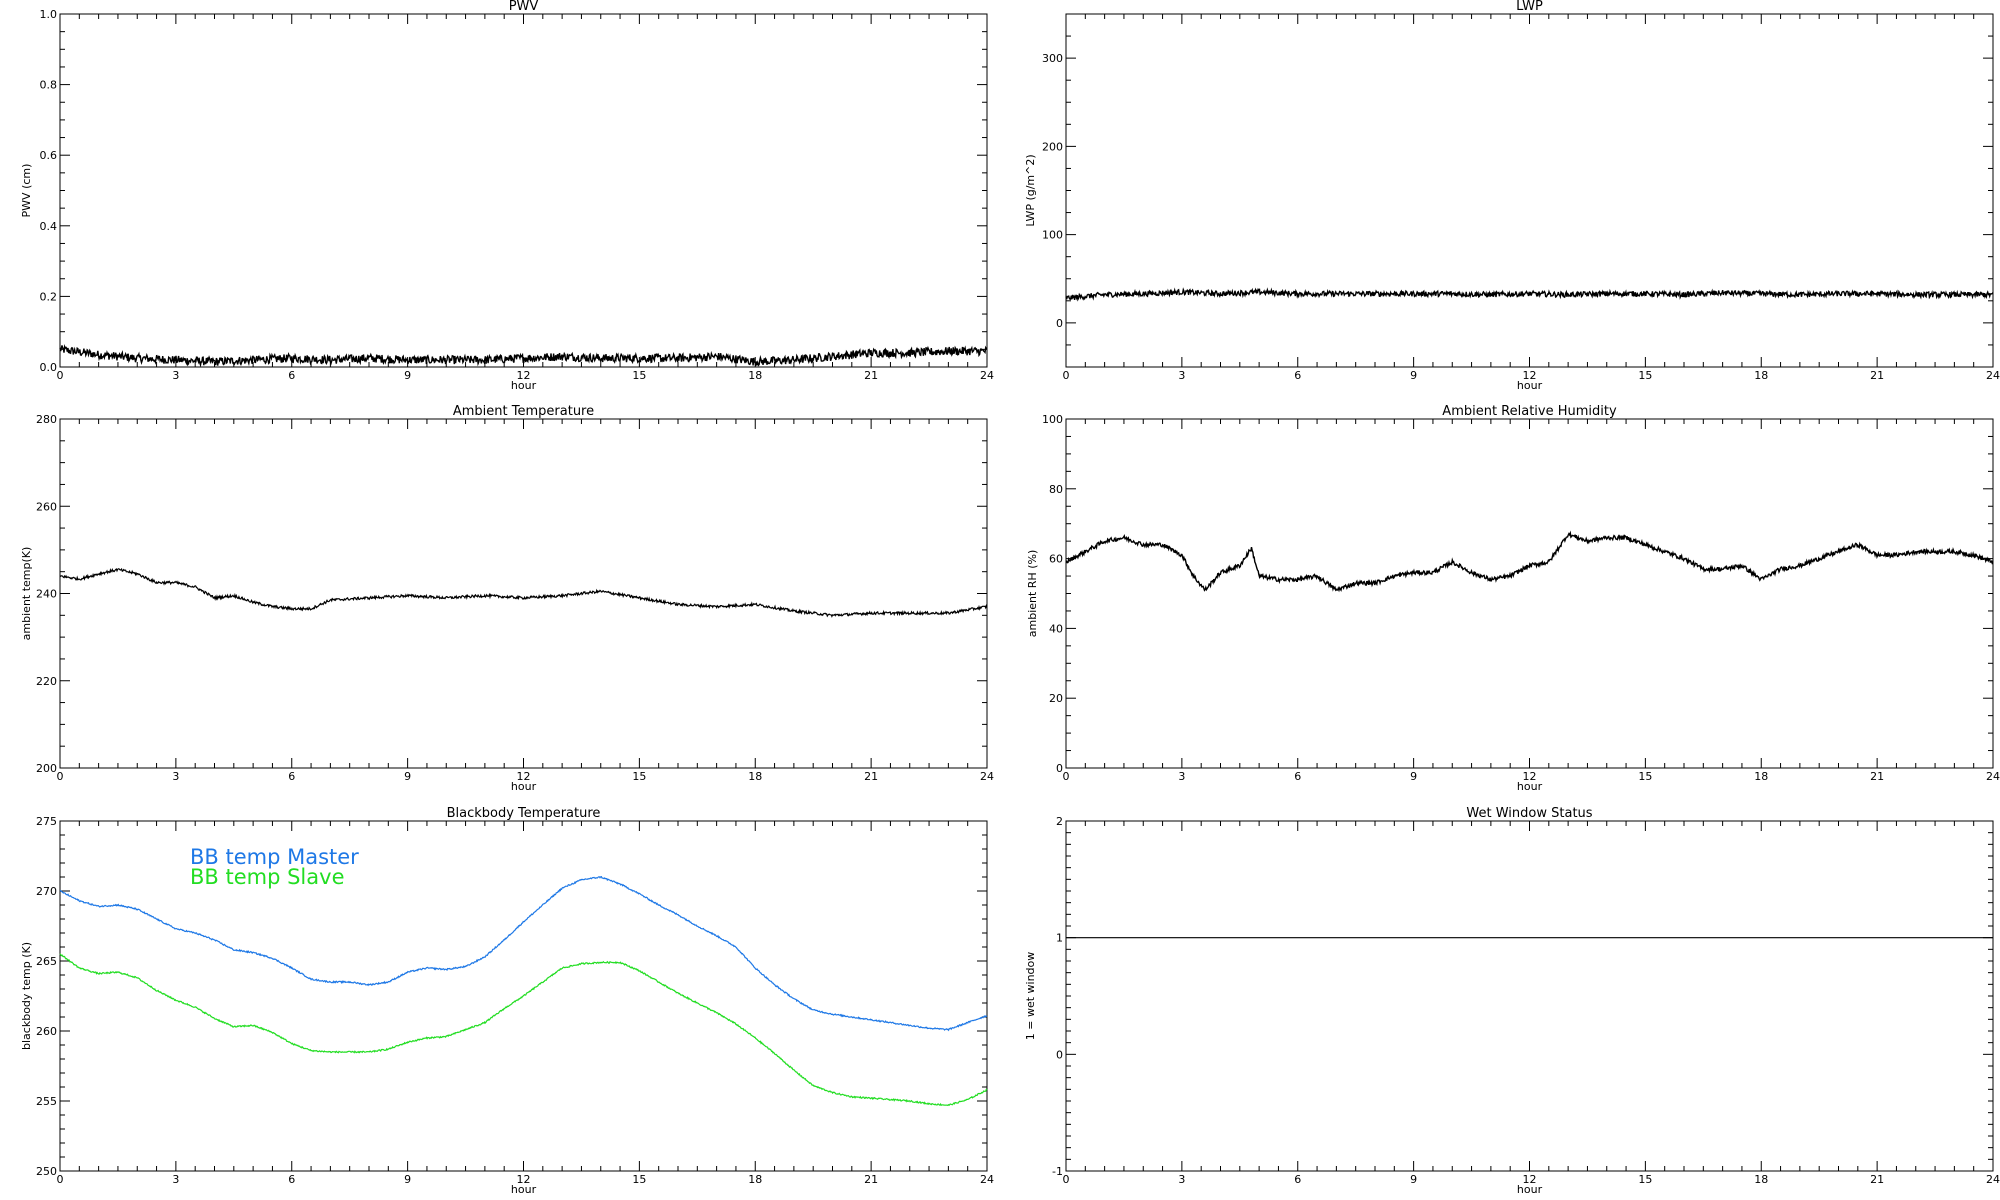 Image resolution: width=2000 pixels, height=1200 pixels. I want to click on ambient_temp-xtick-label: 15, so click(639, 776).